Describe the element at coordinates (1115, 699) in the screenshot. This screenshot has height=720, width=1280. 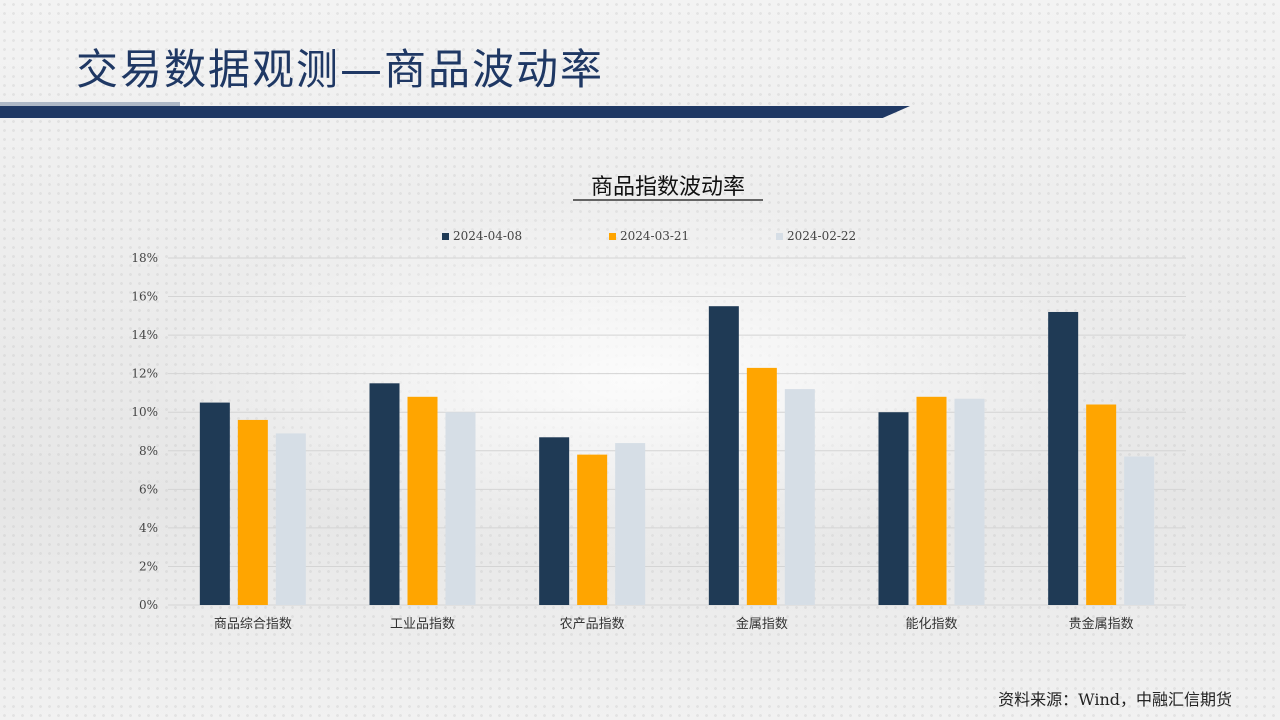
I see `source-note: 资料来源：Wind，中融汇信期货` at that location.